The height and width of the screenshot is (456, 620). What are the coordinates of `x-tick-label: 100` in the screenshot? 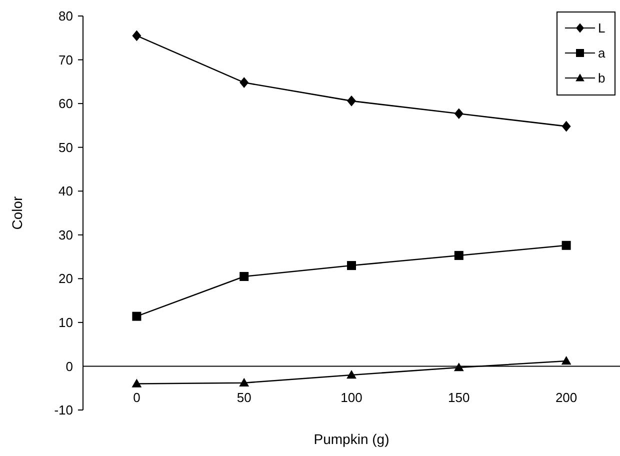 It's located at (351, 398).